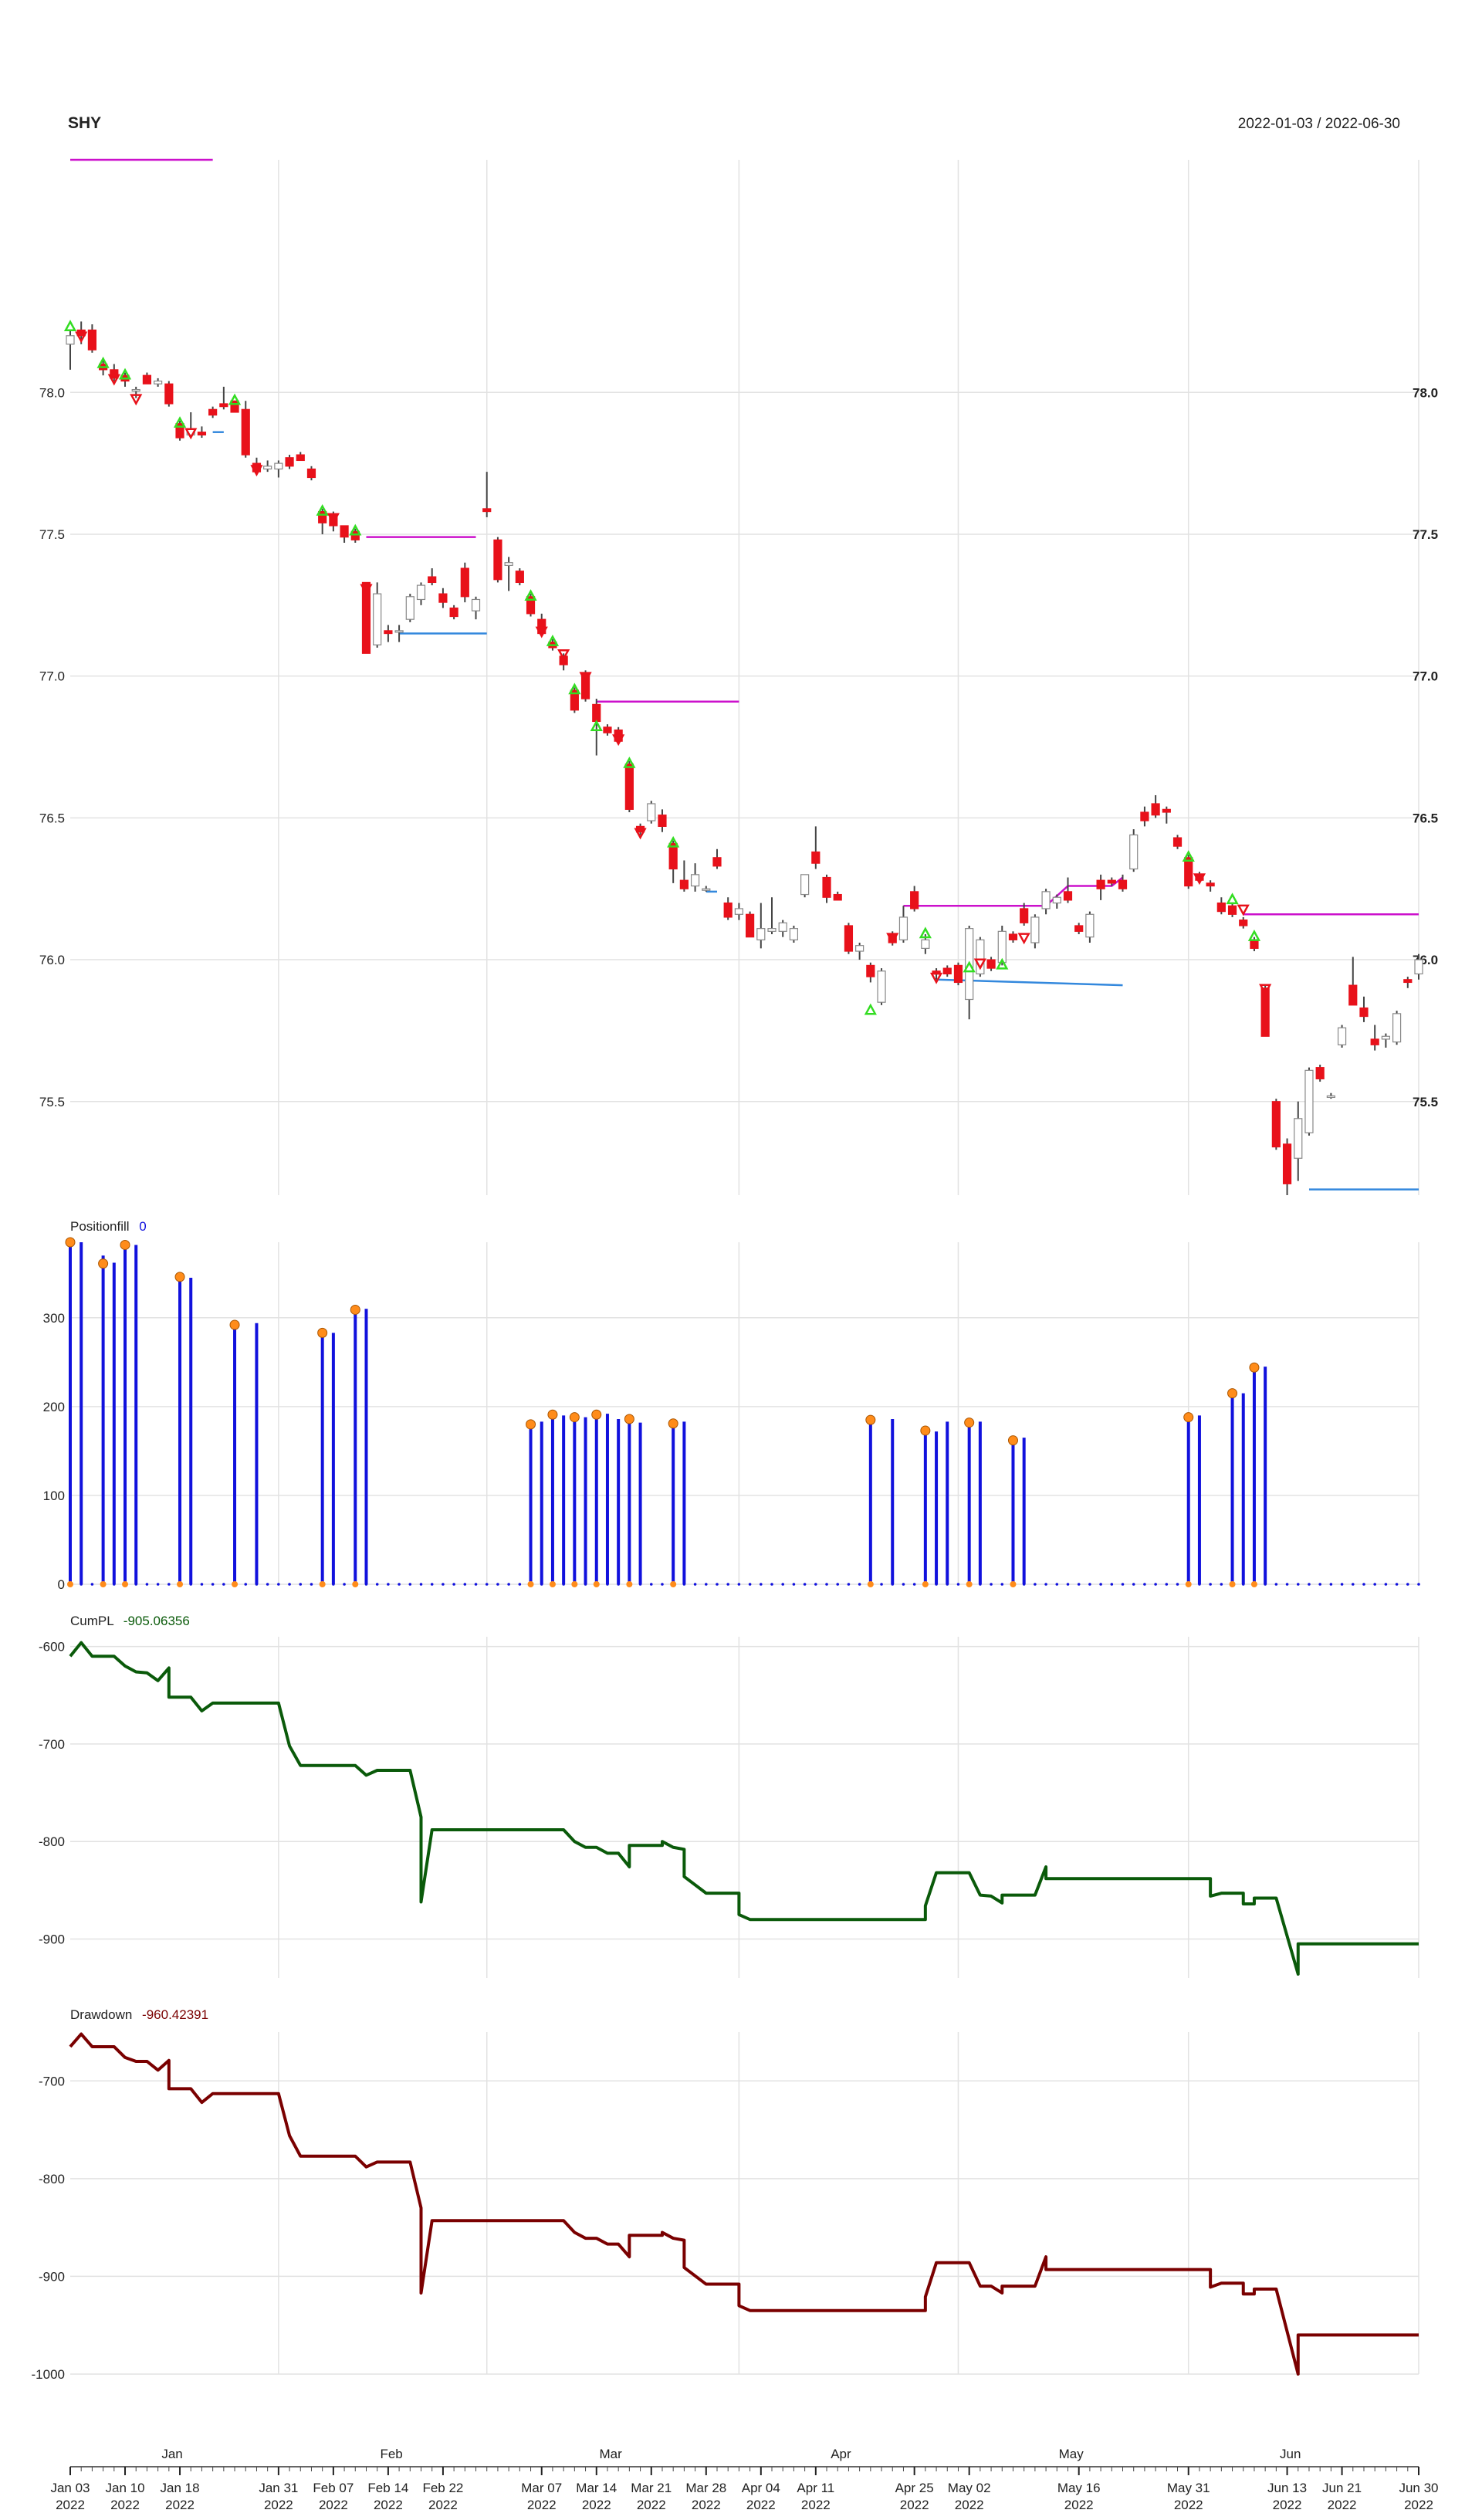 The width and height of the screenshot is (1482, 2520). What do you see at coordinates (1029, 983) in the screenshot?
I see `support-line` at bounding box center [1029, 983].